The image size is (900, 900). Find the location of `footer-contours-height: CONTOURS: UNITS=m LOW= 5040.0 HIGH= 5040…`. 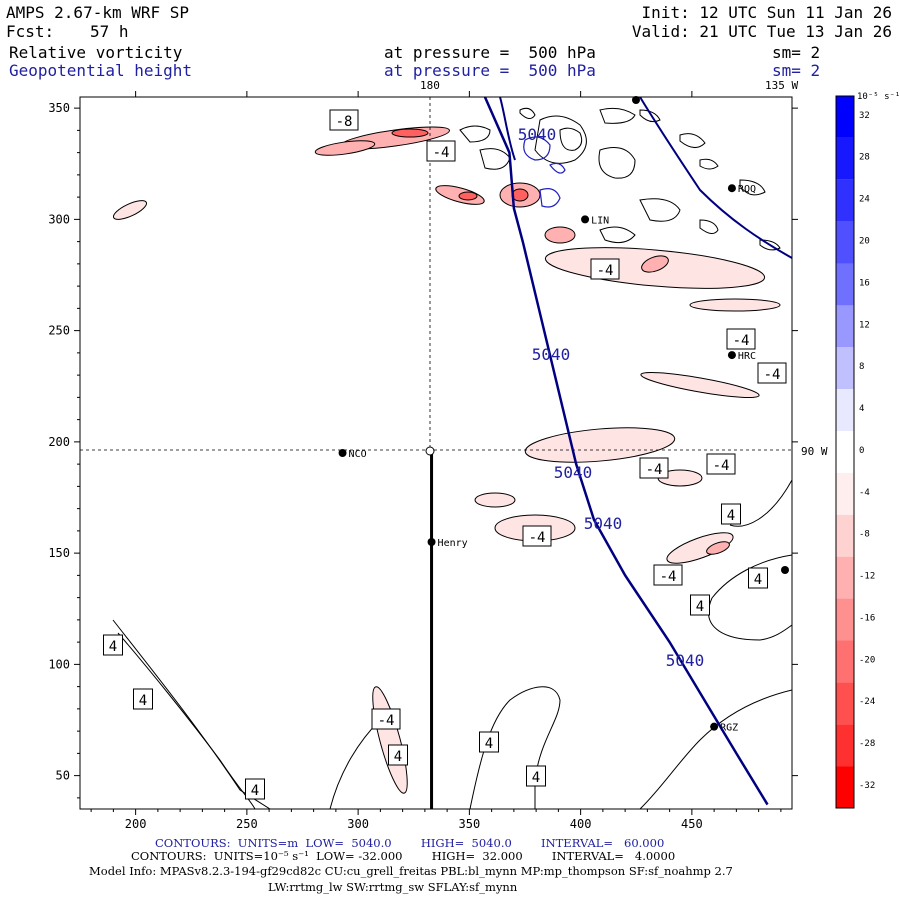

footer-contours-height: CONTOURS: UNITS=m LOW= 5040.0 HIGH= 5040… is located at coordinates (410, 843).